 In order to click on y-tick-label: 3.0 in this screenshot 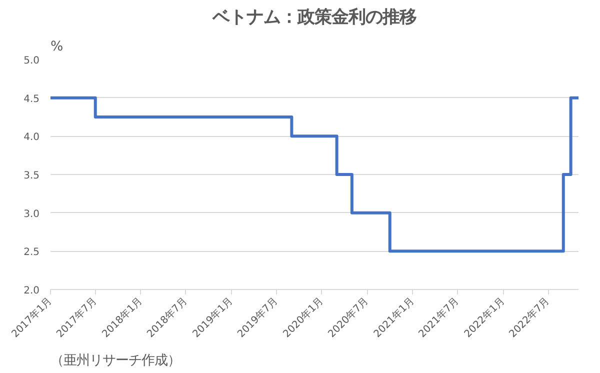, I will do `click(32, 214)`.